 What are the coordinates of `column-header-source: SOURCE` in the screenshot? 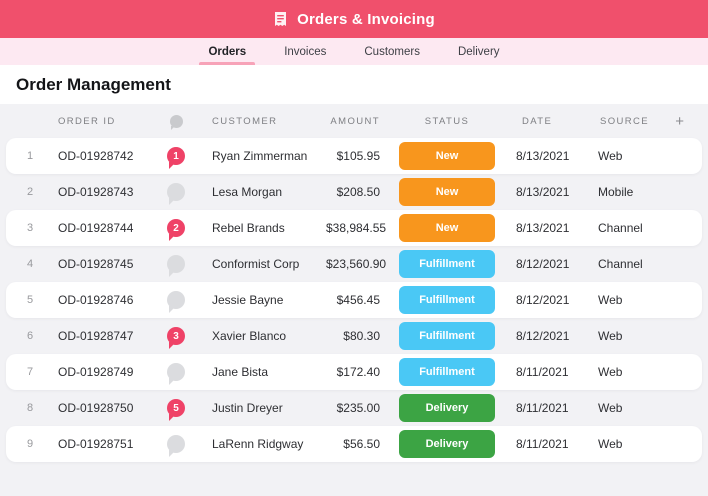 It's located at (625, 121).